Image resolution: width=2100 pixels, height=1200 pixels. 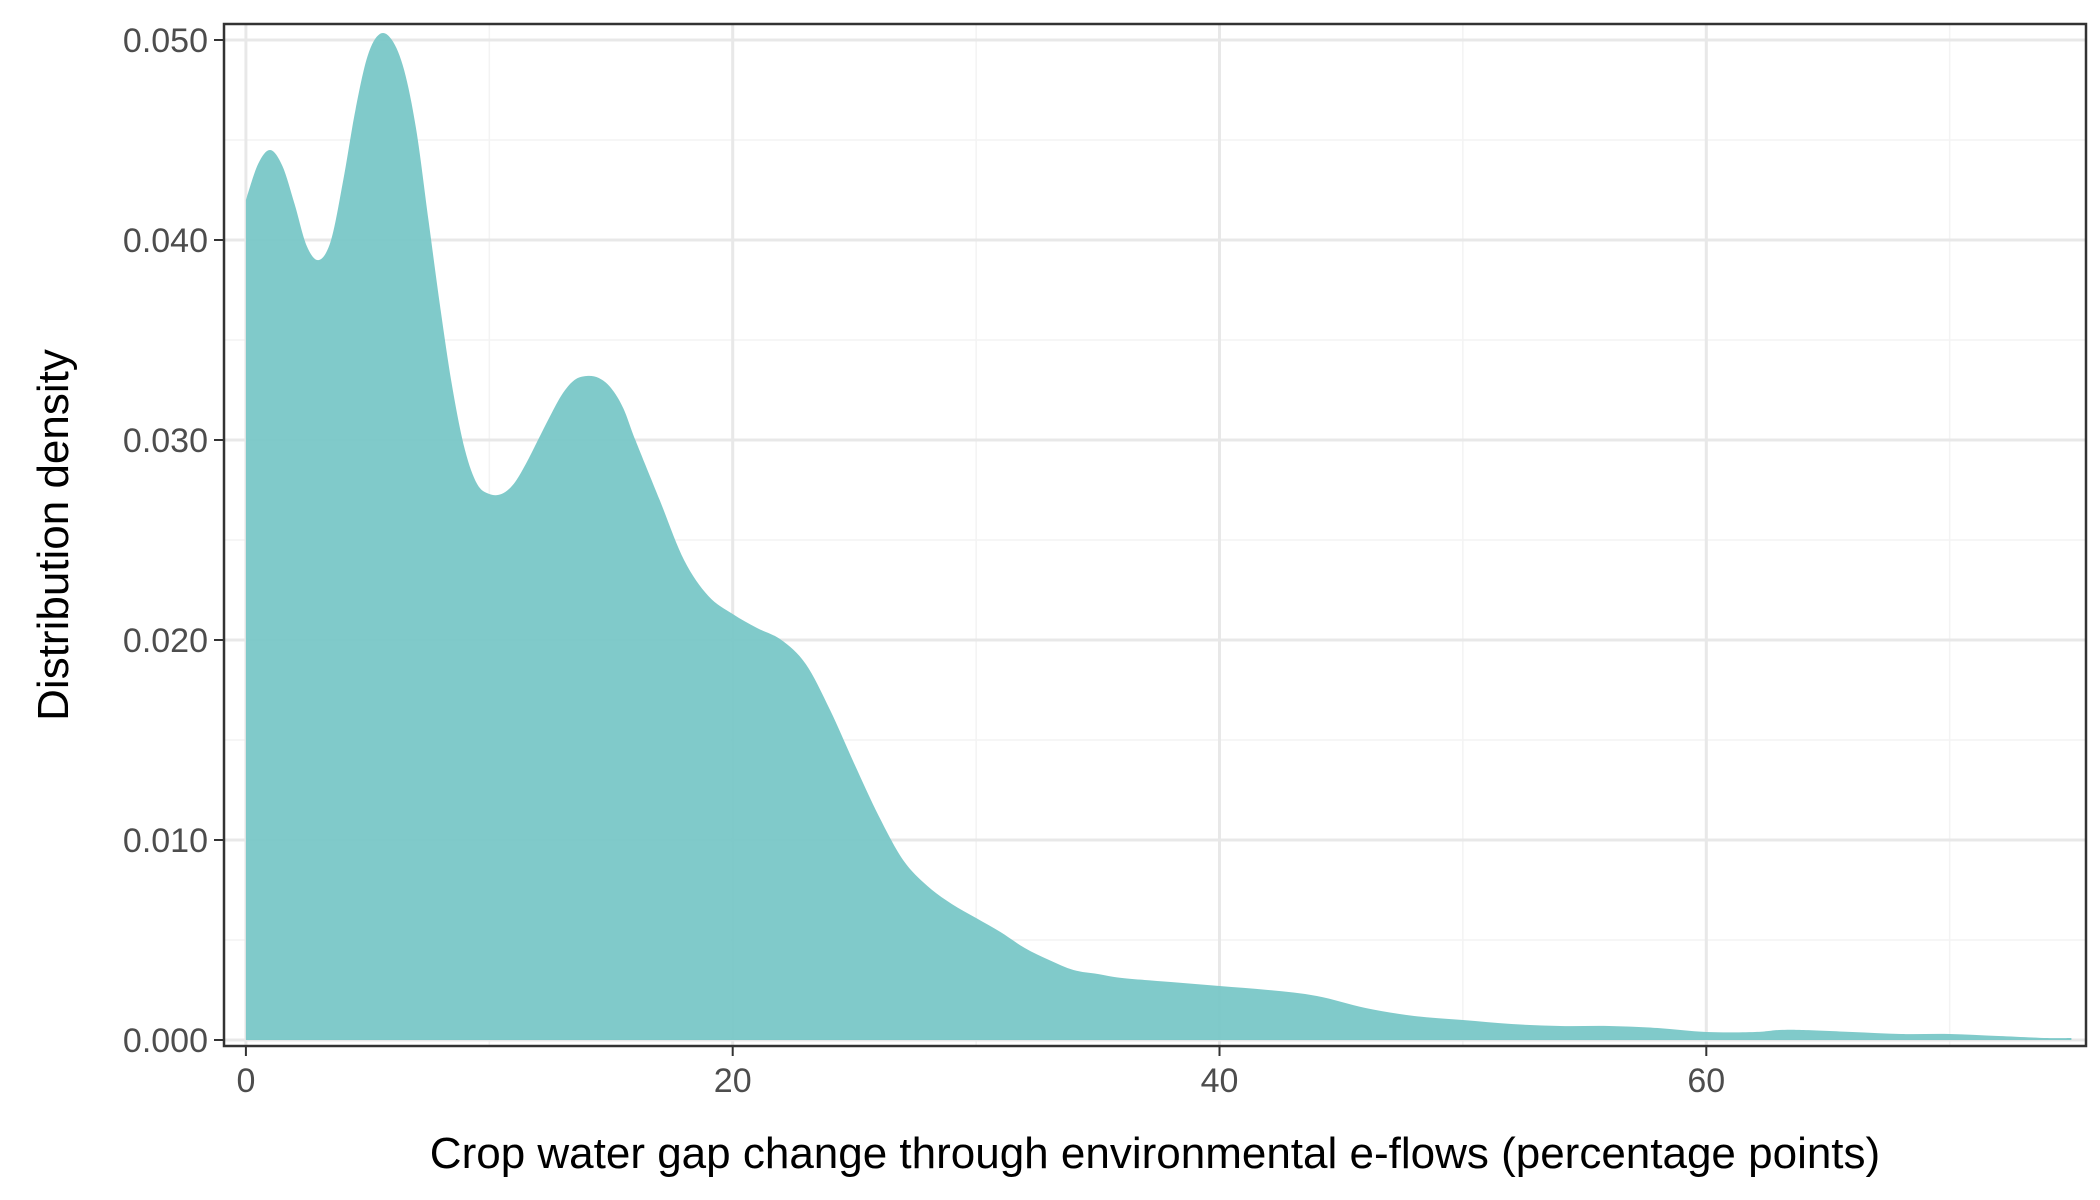 What do you see at coordinates (165, 841) in the screenshot?
I see `y-tick-label: 0.010` at bounding box center [165, 841].